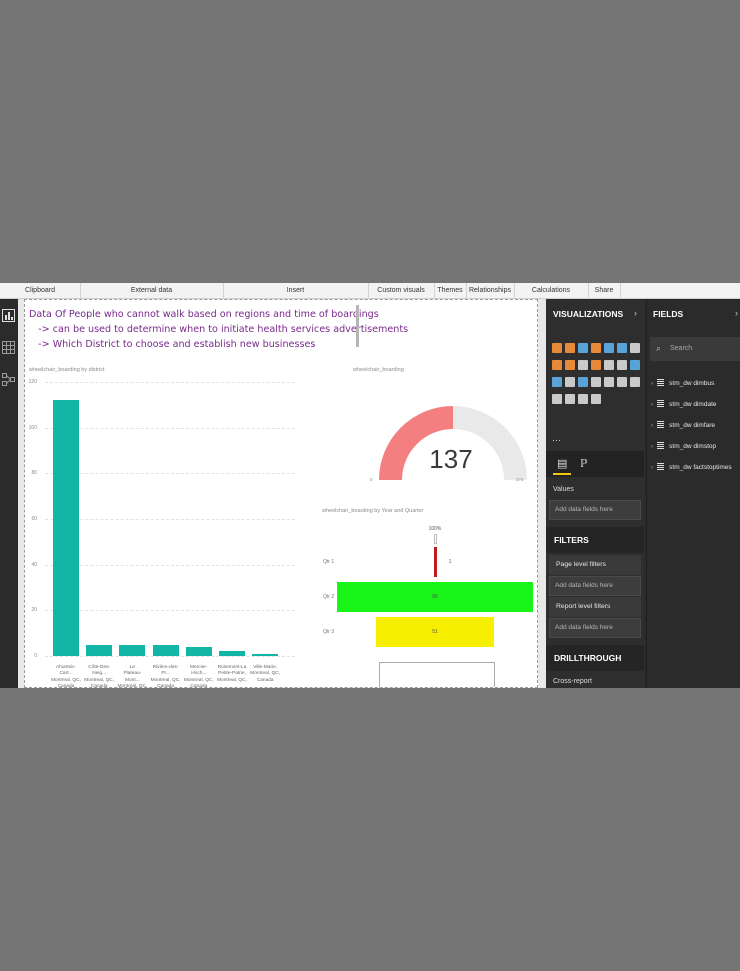 Image resolution: width=740 pixels, height=971 pixels. I want to click on ribbon-group-relationships: Relationships, so click(490, 290).